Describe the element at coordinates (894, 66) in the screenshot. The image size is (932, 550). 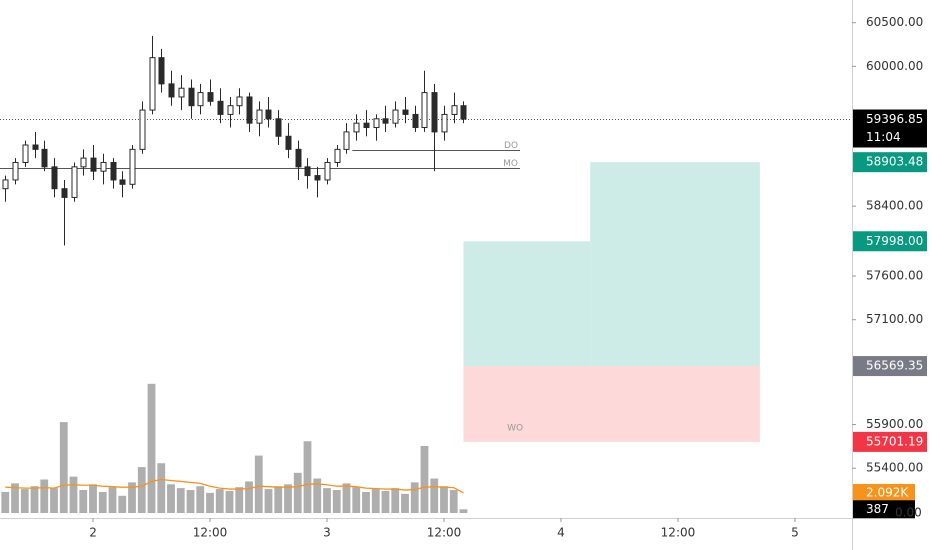
I see `y-tick-label: 60000.00` at that location.